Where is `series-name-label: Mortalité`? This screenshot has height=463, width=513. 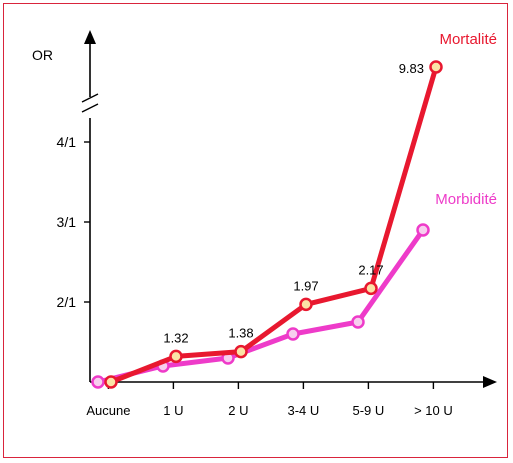
series-name-label: Mortalité is located at coordinates (468, 39).